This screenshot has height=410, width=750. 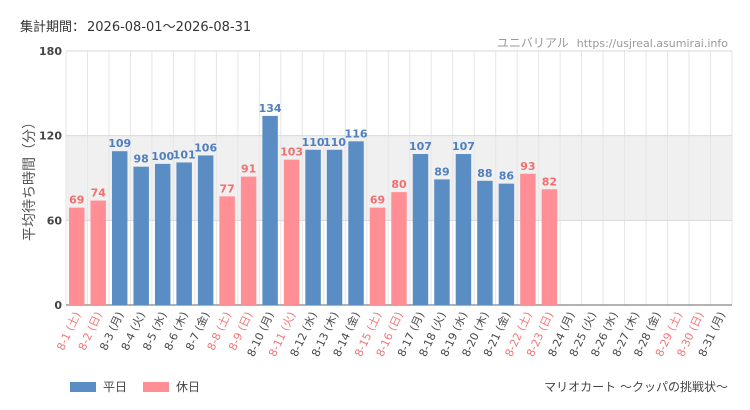 What do you see at coordinates (356, 133) in the screenshot?
I see `bar-value-label: 116` at bounding box center [356, 133].